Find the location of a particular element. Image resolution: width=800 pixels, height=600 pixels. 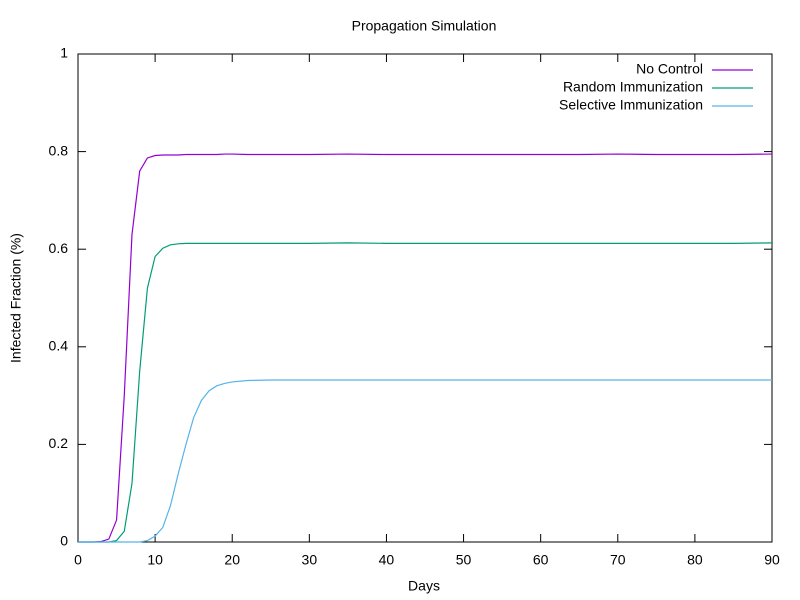

x-axis-label: Days is located at coordinates (424, 586).